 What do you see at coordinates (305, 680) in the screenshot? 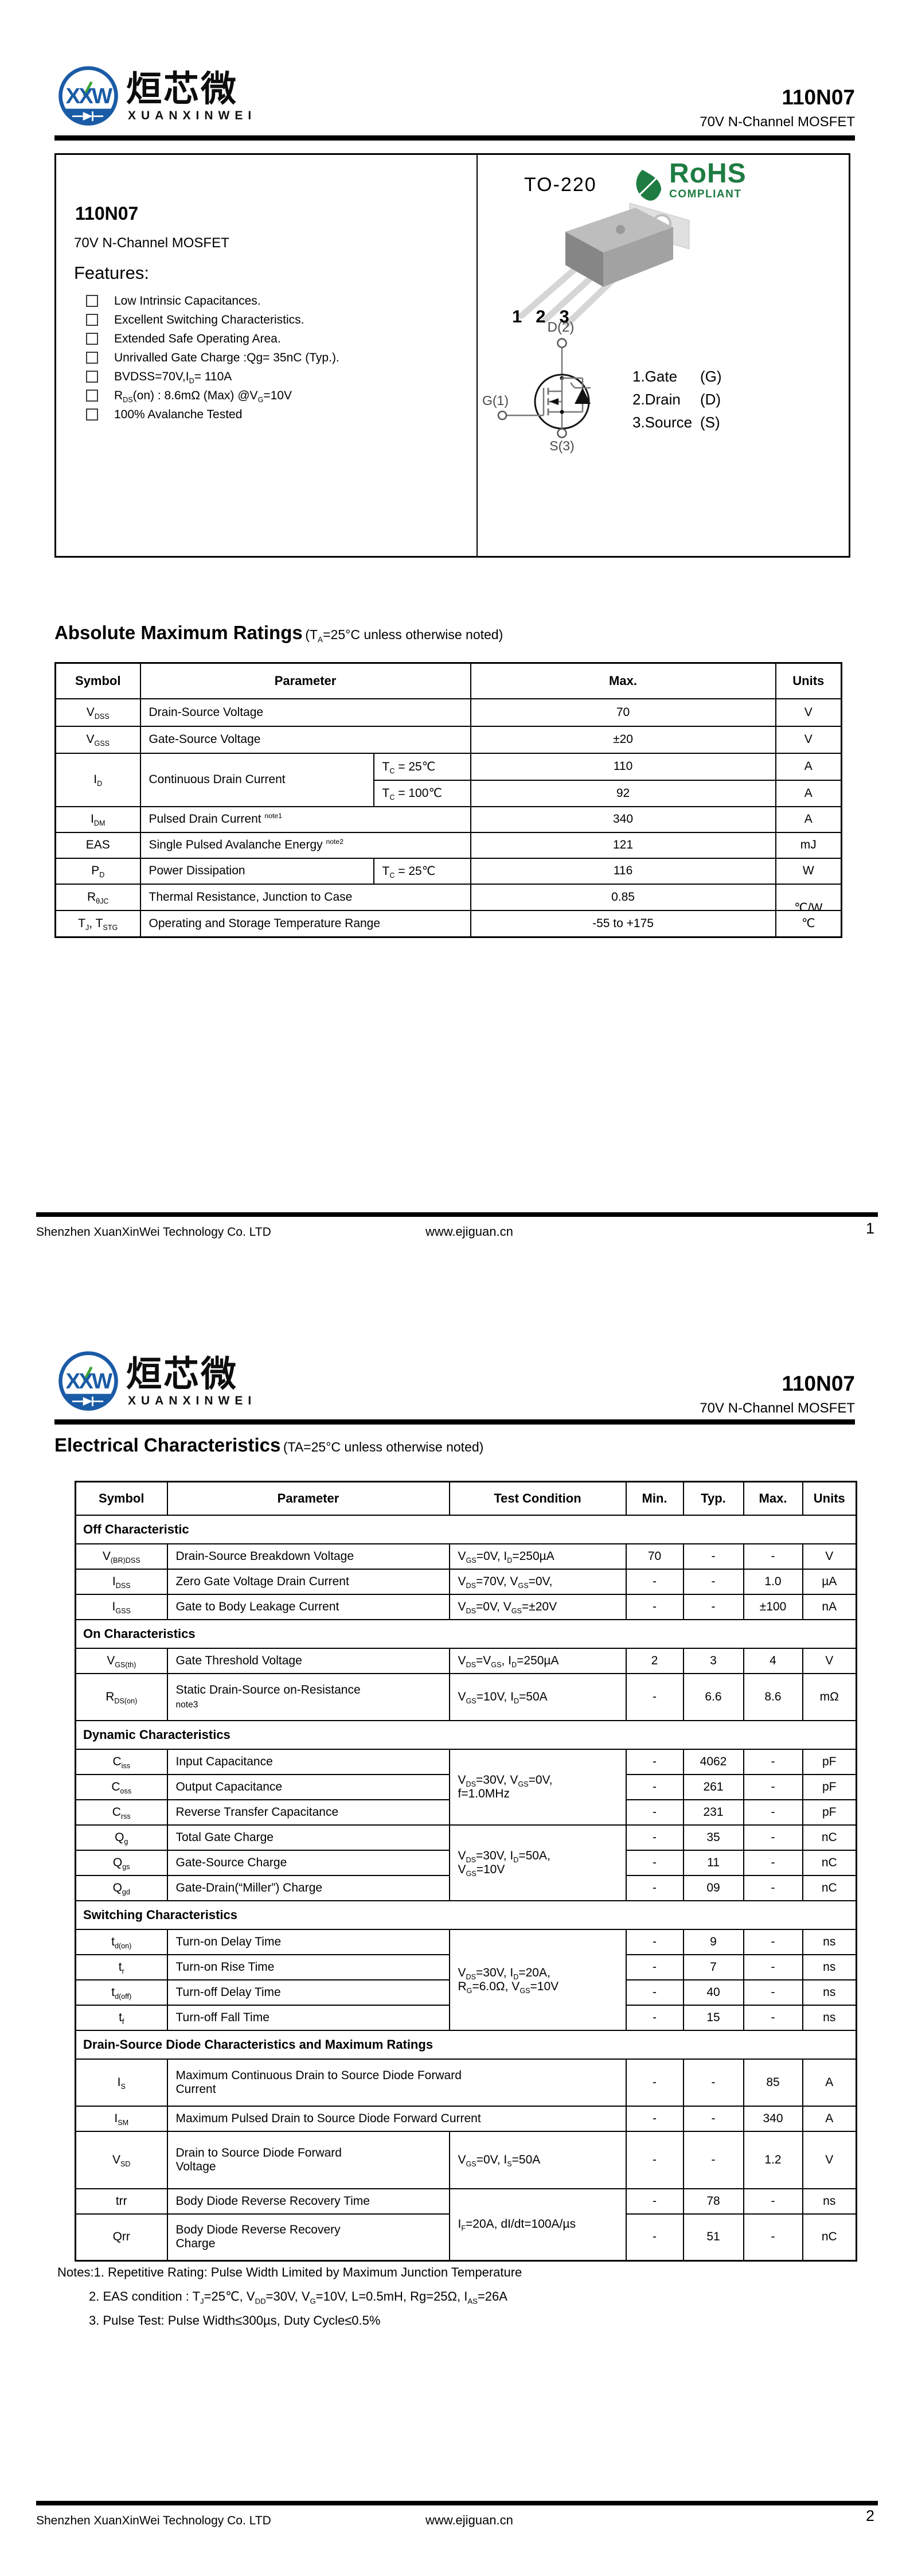
I see `column-header: Parameter` at bounding box center [305, 680].